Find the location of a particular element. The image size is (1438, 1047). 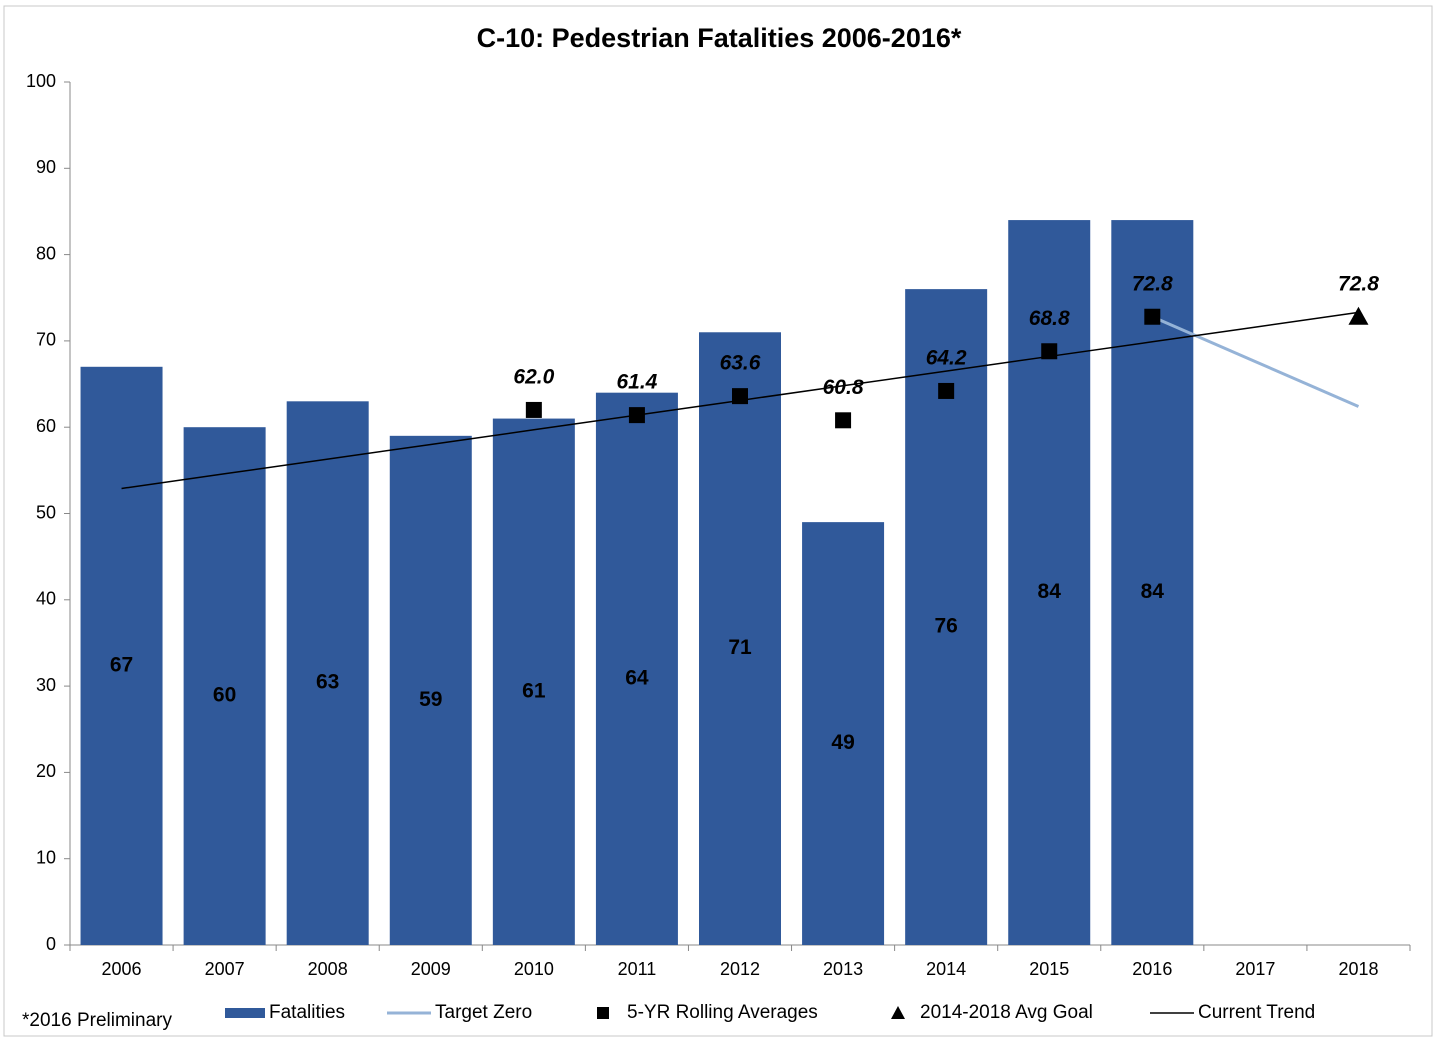

bar-label: 64 is located at coordinates (637, 677).